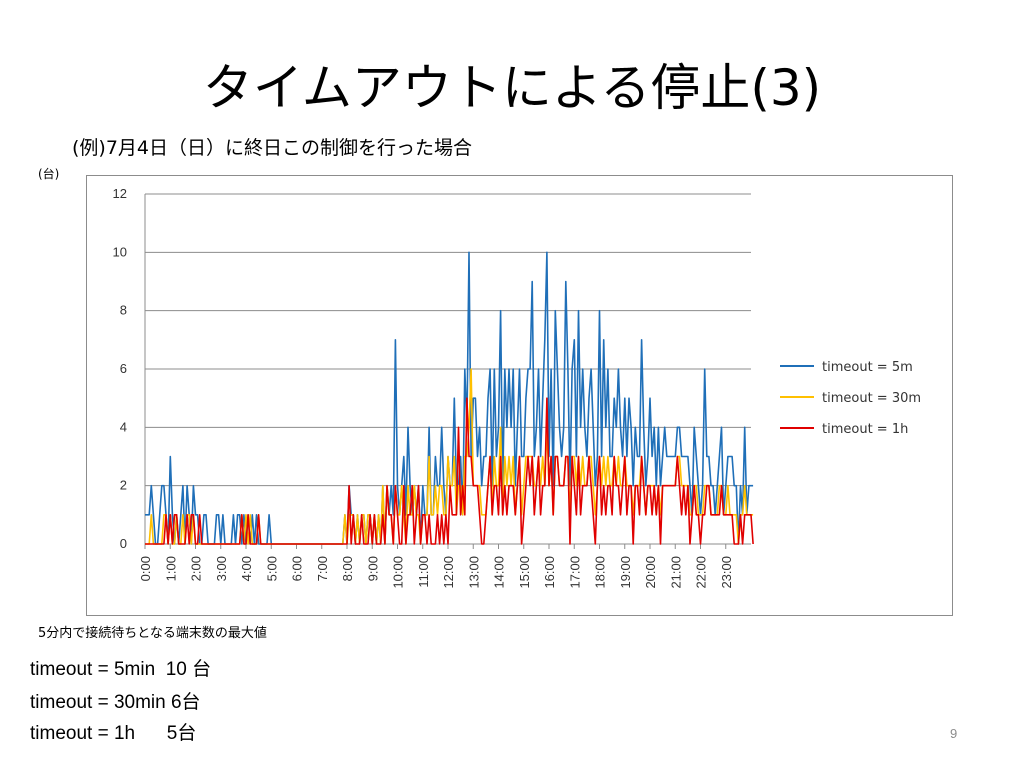  I want to click on x-tick-label: 10:00, so click(398, 572).